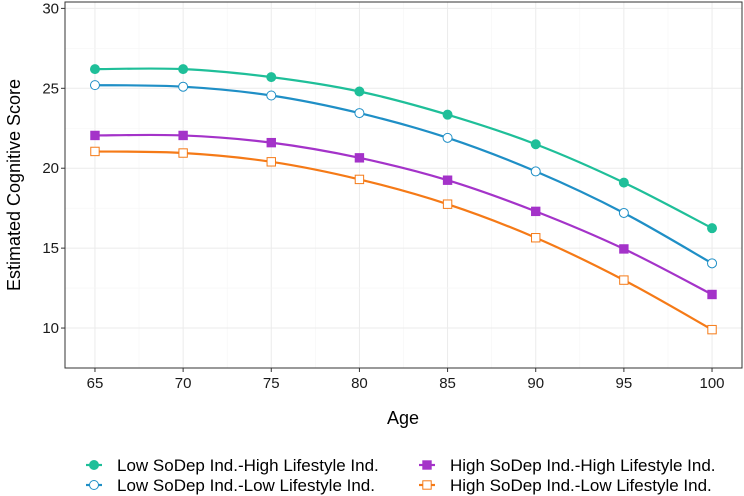 The height and width of the screenshot is (496, 744). What do you see at coordinates (246, 485) in the screenshot?
I see `legend-label: Low SoDep Ind.-Low Lifestyle Ind.` at bounding box center [246, 485].